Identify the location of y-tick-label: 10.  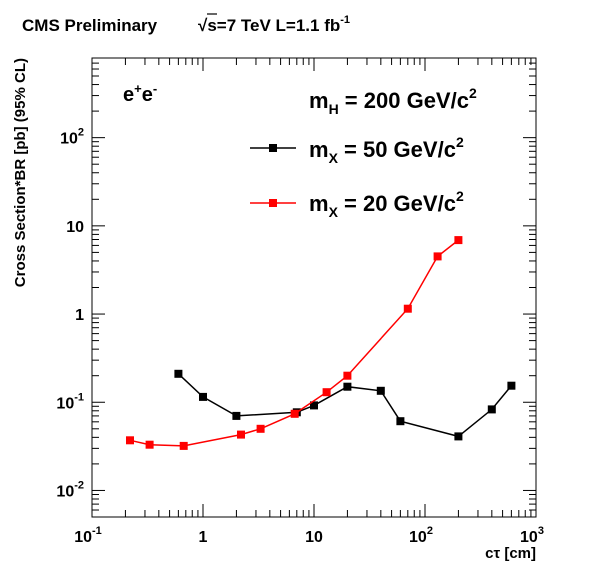
(75, 227).